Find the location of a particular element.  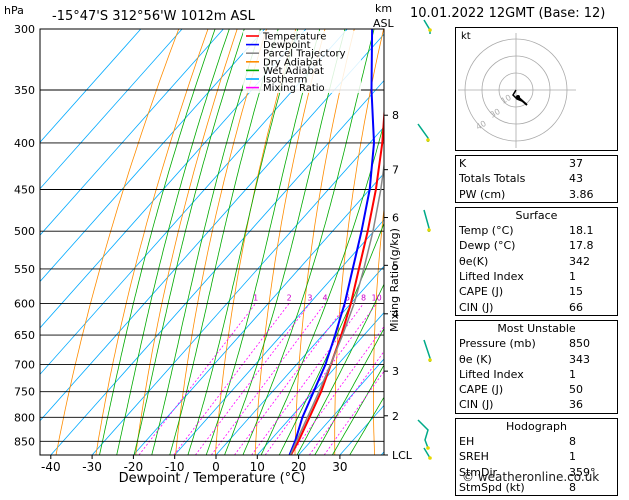

pressure-tick-label: 600 is located at coordinates (24, 303).